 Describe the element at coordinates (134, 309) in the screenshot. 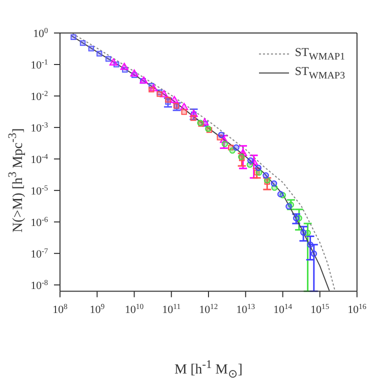

I see `x-tick-label: 10$^{10}$` at that location.